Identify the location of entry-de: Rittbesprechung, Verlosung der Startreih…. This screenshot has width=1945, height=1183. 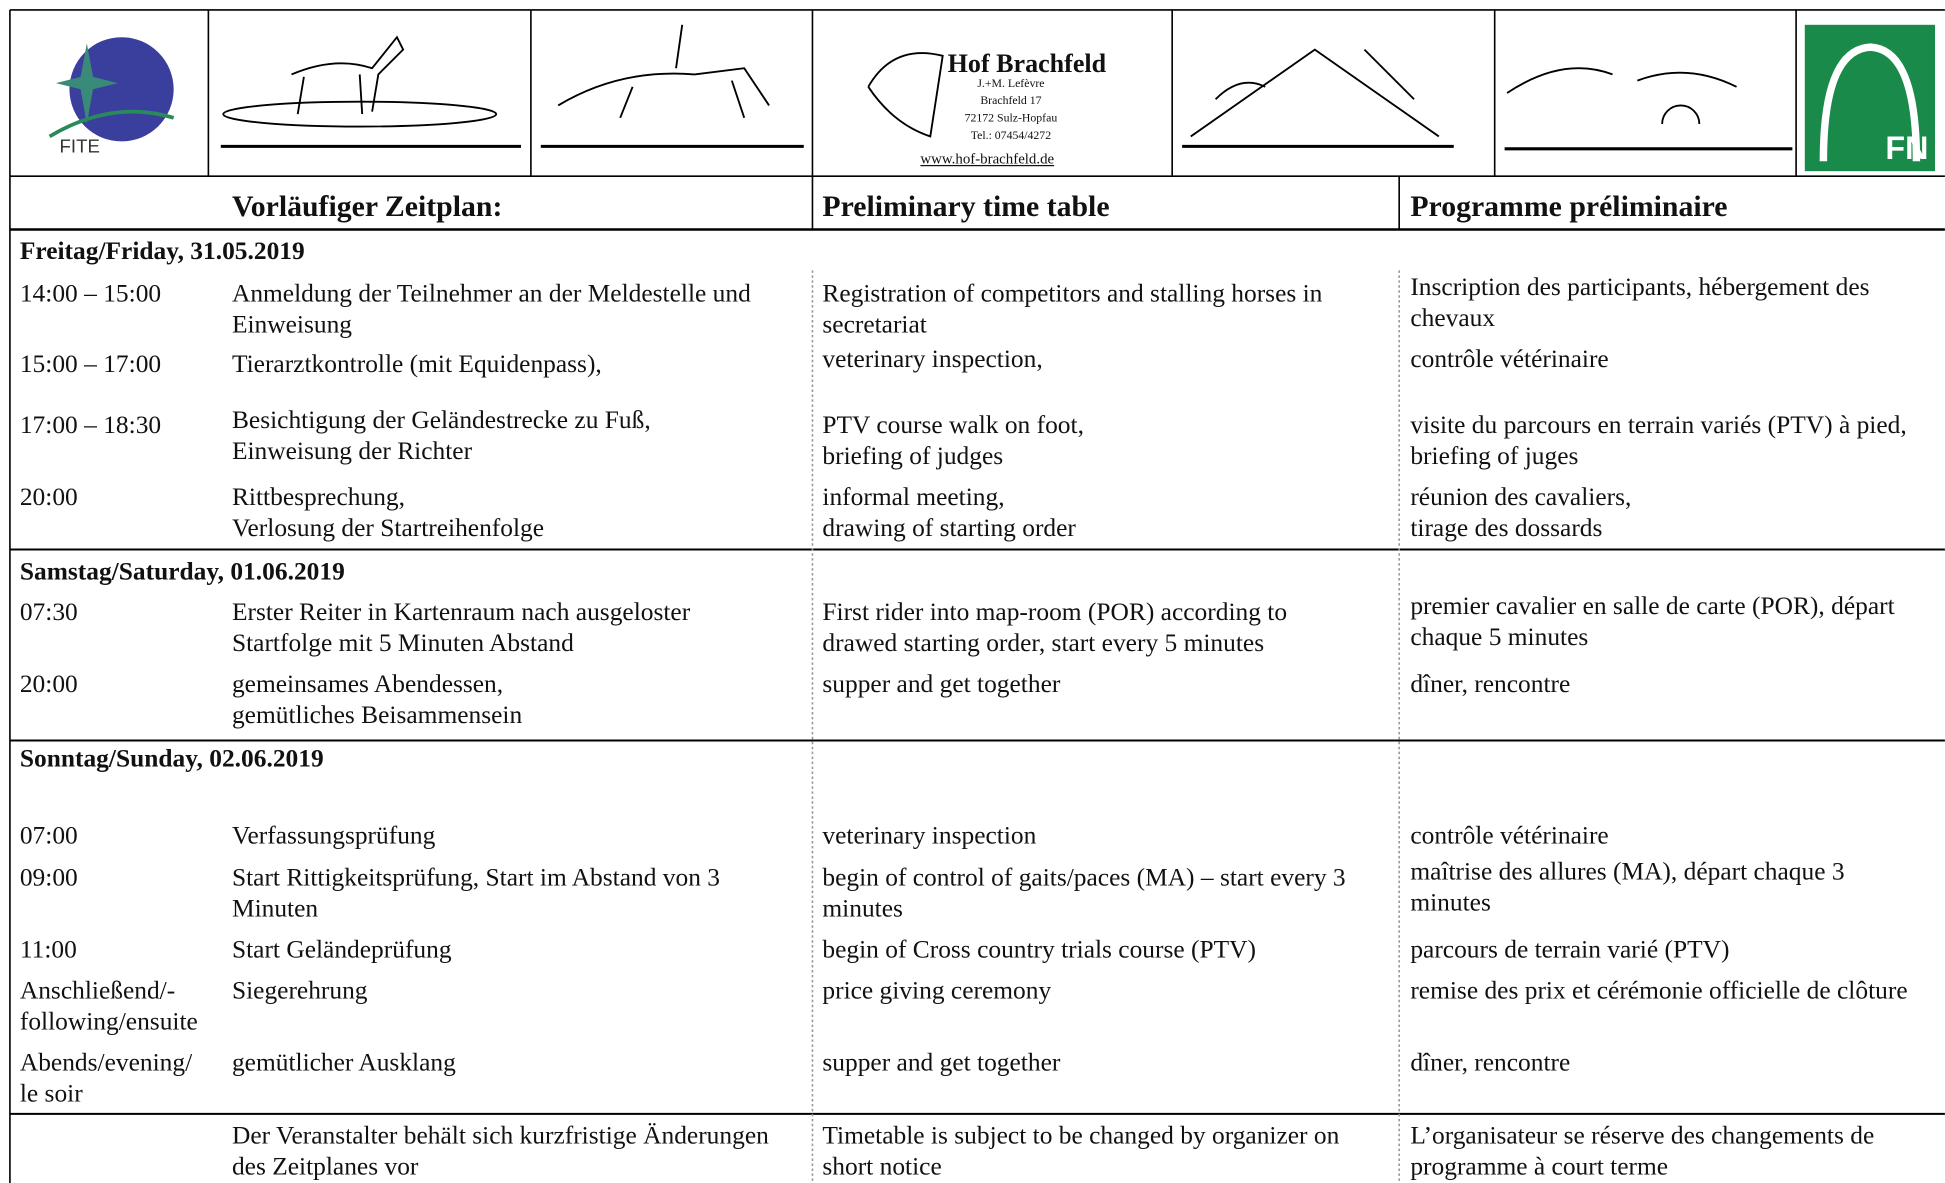
(388, 512).